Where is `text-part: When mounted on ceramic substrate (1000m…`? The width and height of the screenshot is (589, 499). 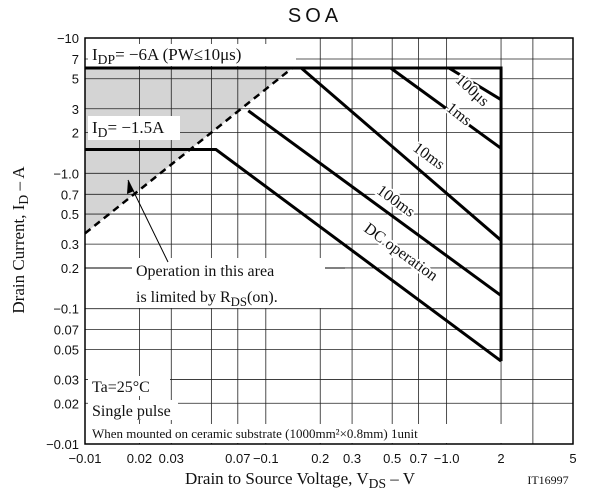
text-part: When mounted on ceramic substrate (1000m… is located at coordinates (255, 433).